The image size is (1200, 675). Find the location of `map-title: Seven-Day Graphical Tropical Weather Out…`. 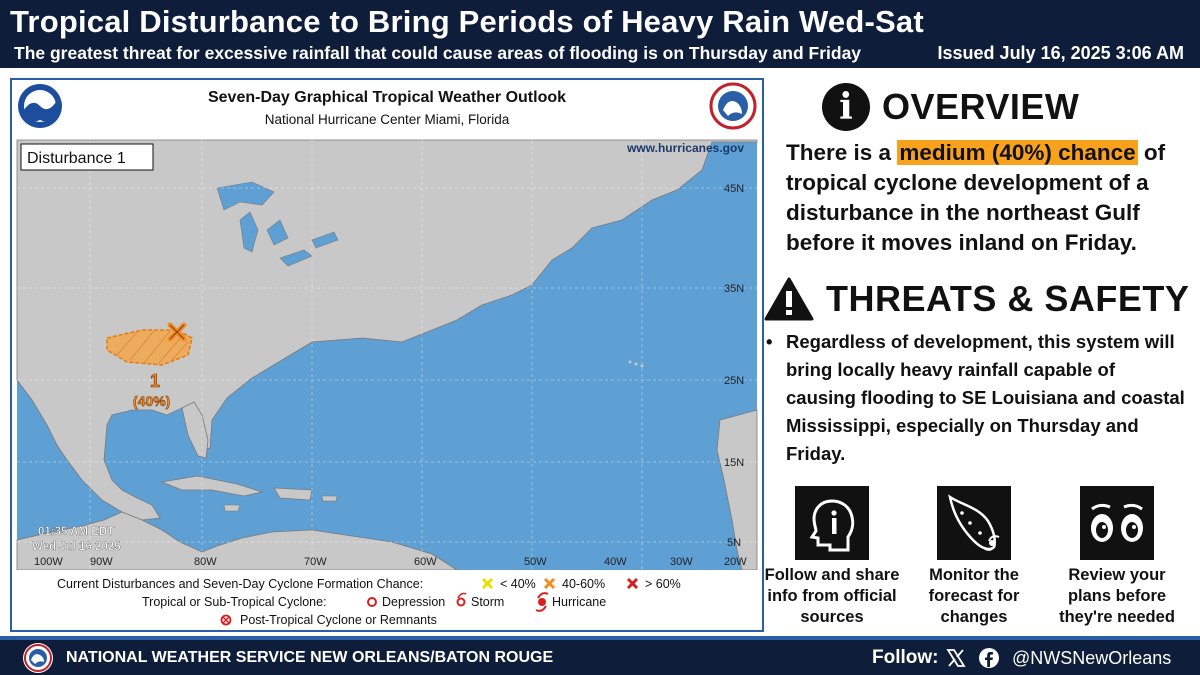

map-title: Seven-Day Graphical Tropical Weather Out… is located at coordinates (387, 97).